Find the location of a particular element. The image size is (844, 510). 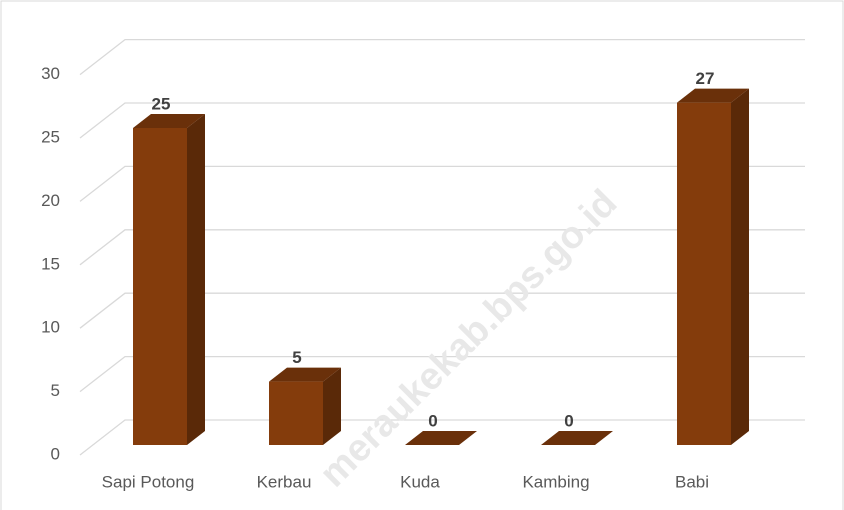

value-label: 25 is located at coordinates (161, 103).